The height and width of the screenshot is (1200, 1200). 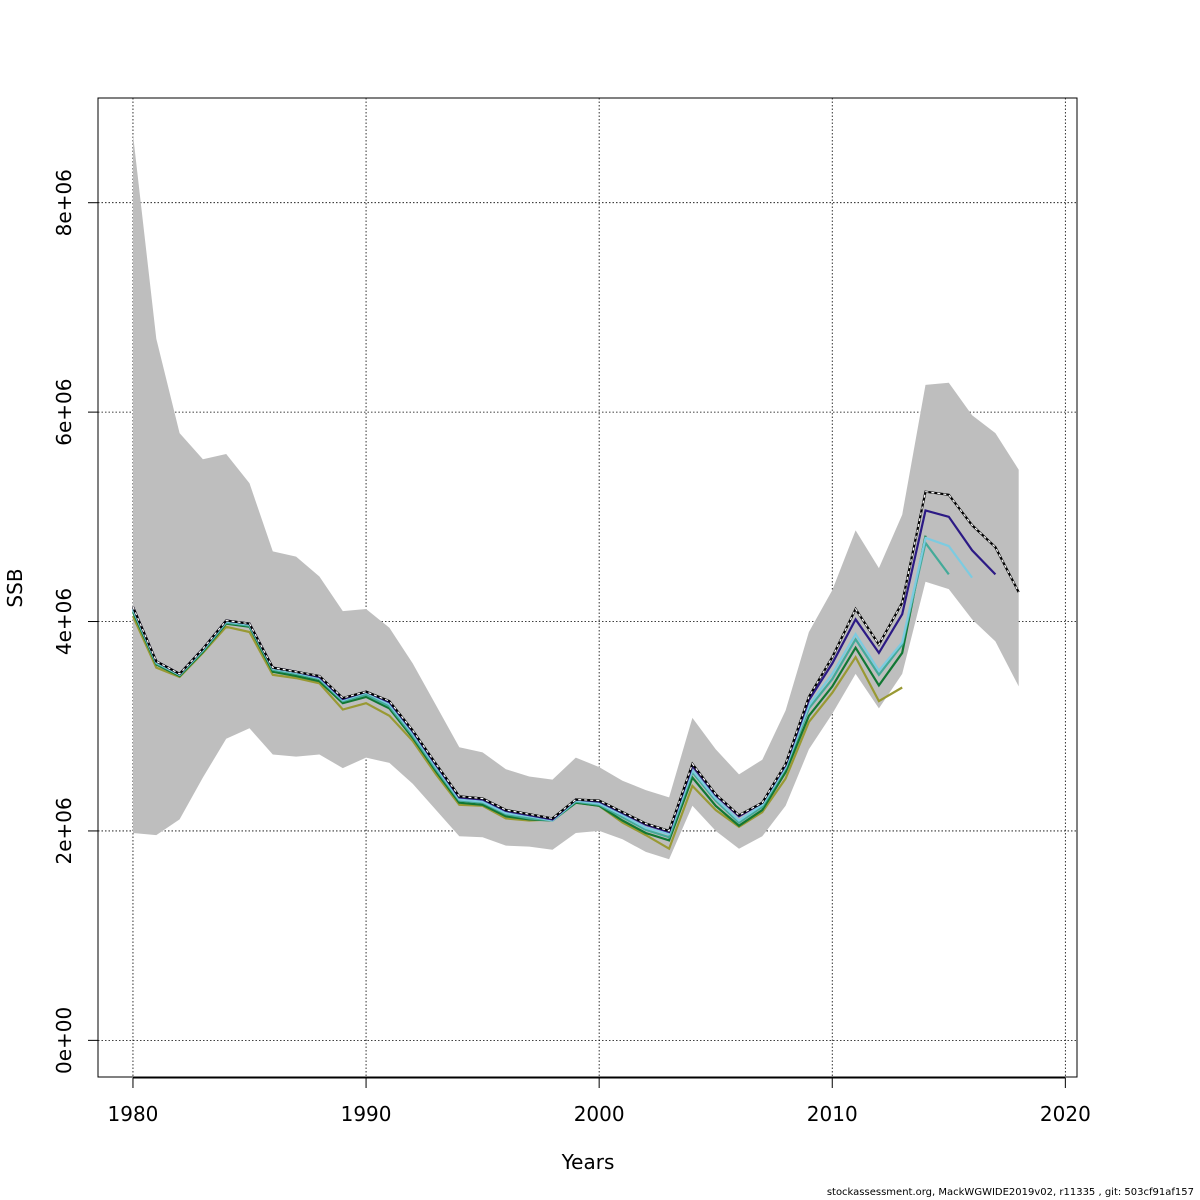 I want to click on x-tick-label: 1980, so click(x=133, y=1114).